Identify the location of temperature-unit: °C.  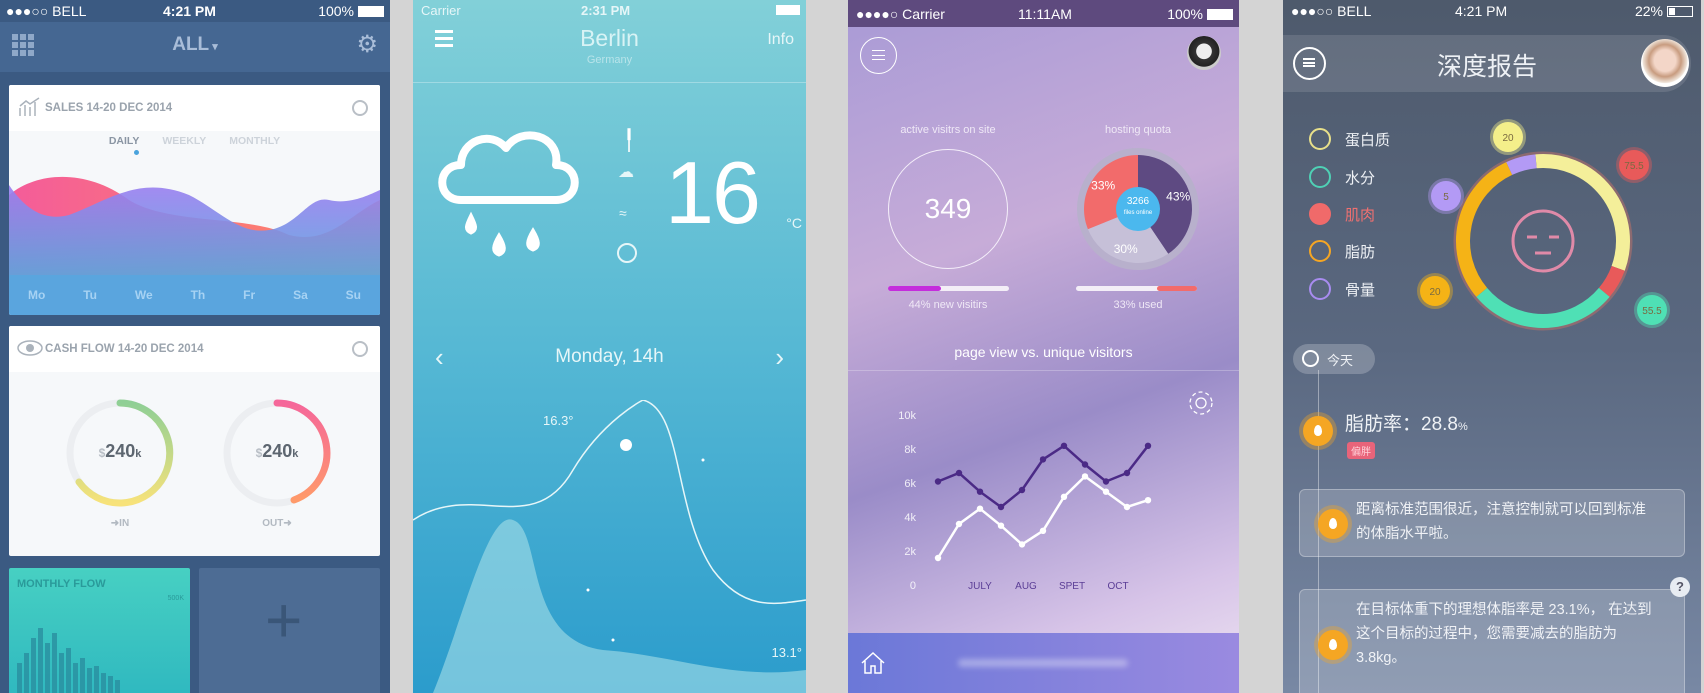
(794, 223).